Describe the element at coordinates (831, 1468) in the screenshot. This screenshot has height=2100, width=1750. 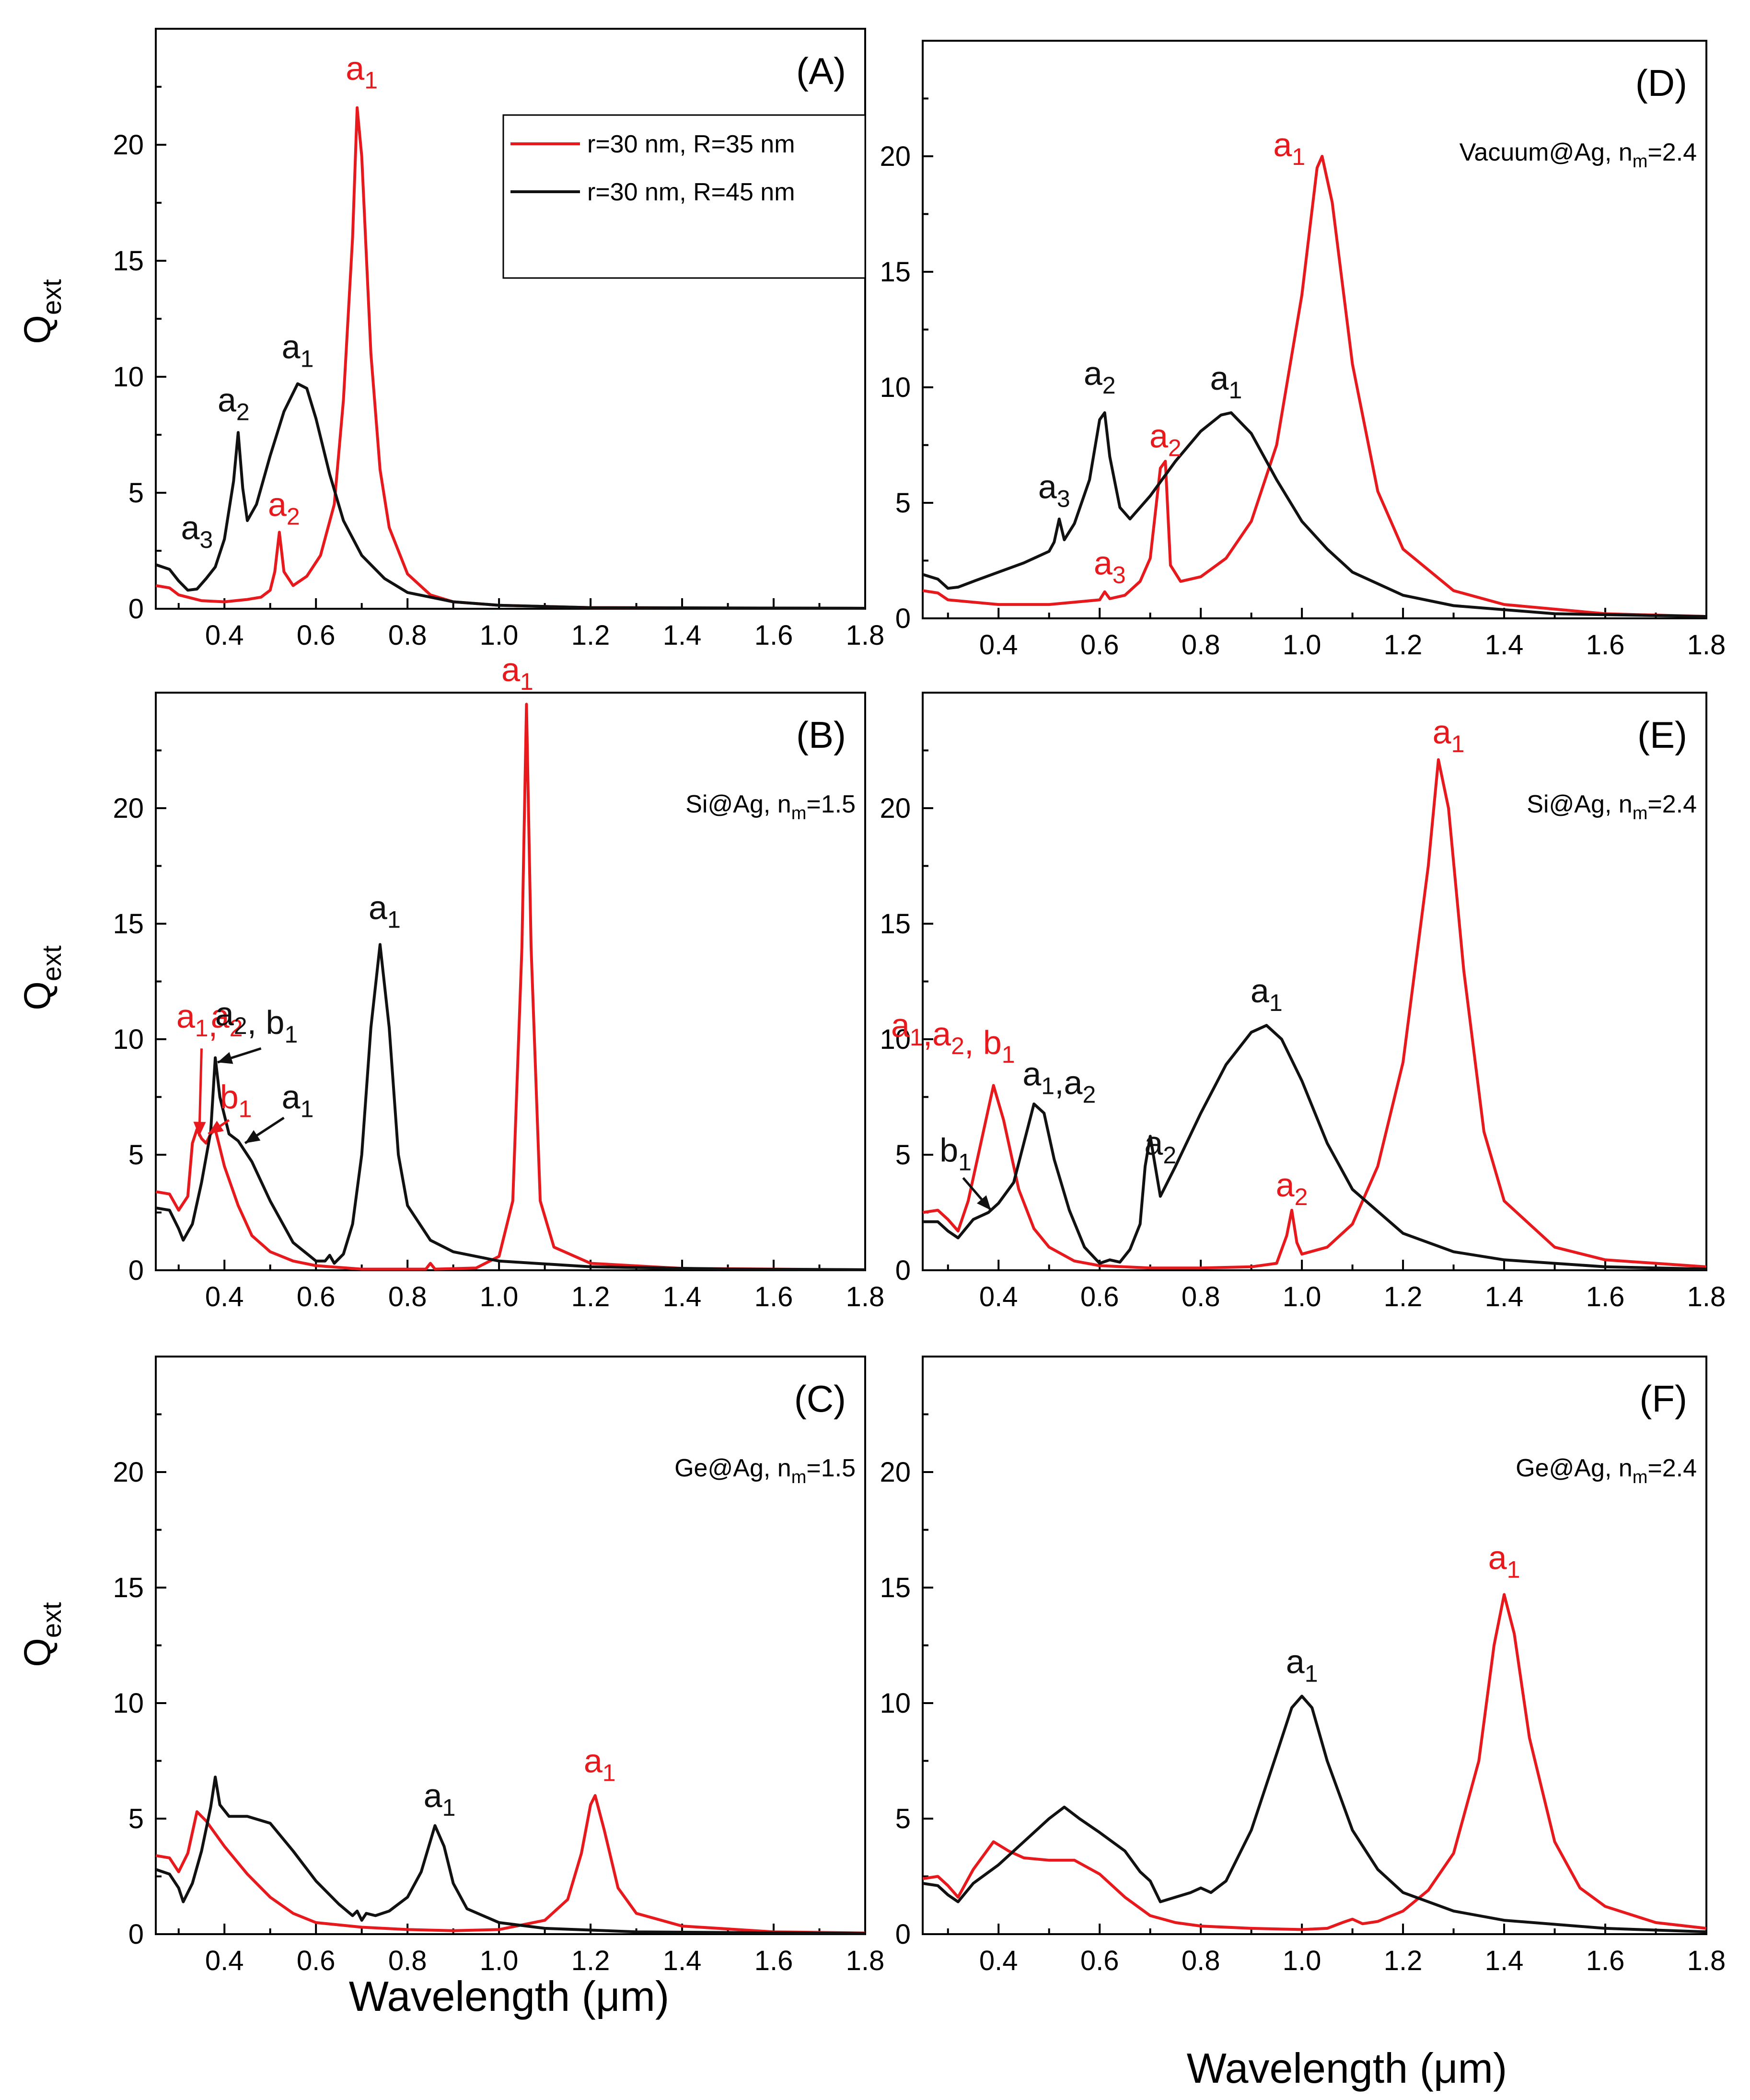
I see `material-label-rest: =1.5` at that location.